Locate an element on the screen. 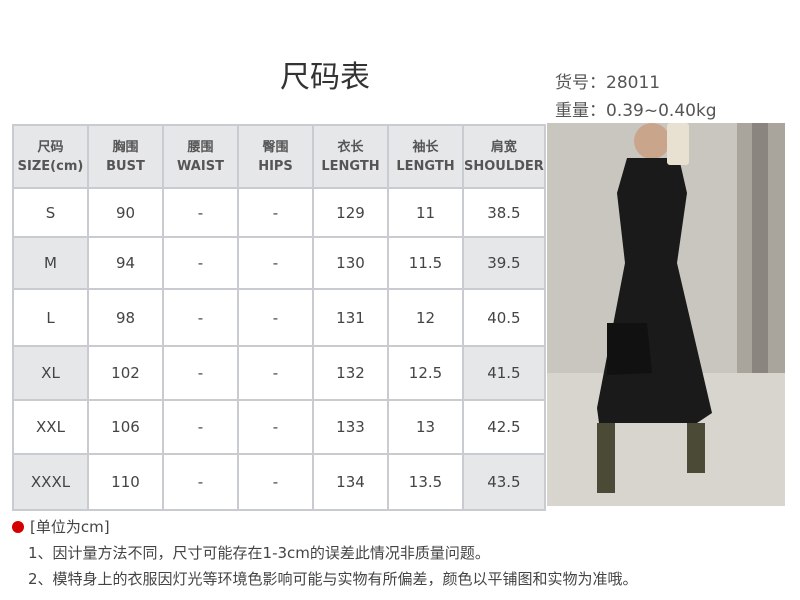  header-label: 胸围 is located at coordinates (125, 147).